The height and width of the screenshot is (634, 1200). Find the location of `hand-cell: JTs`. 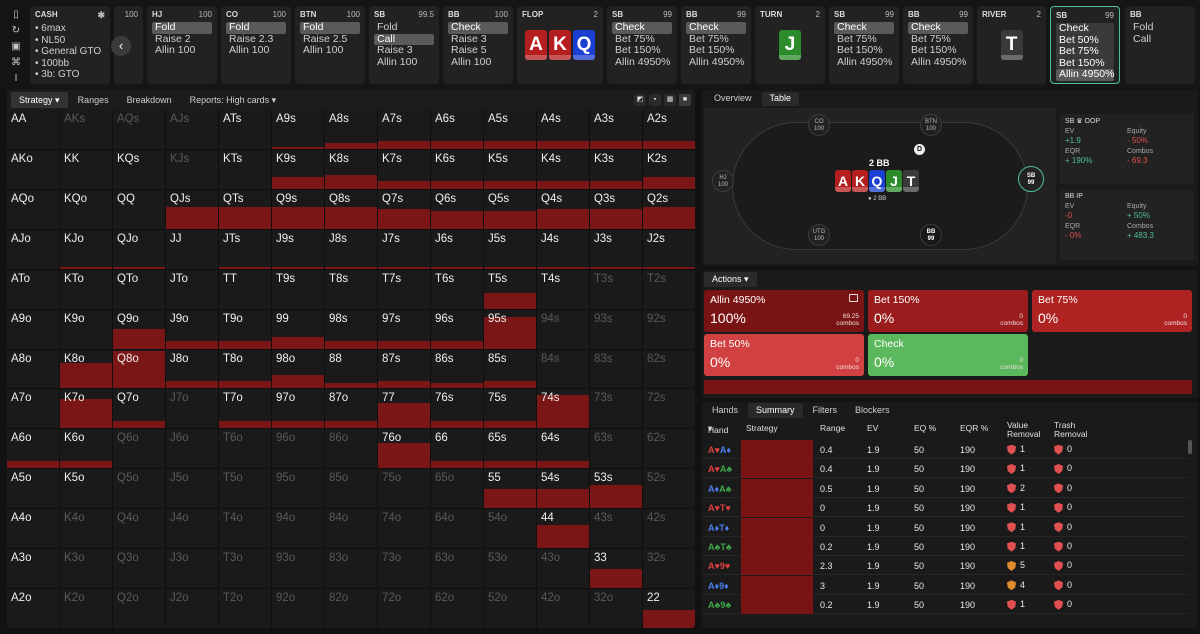

hand-cell: JTs is located at coordinates (245, 249).